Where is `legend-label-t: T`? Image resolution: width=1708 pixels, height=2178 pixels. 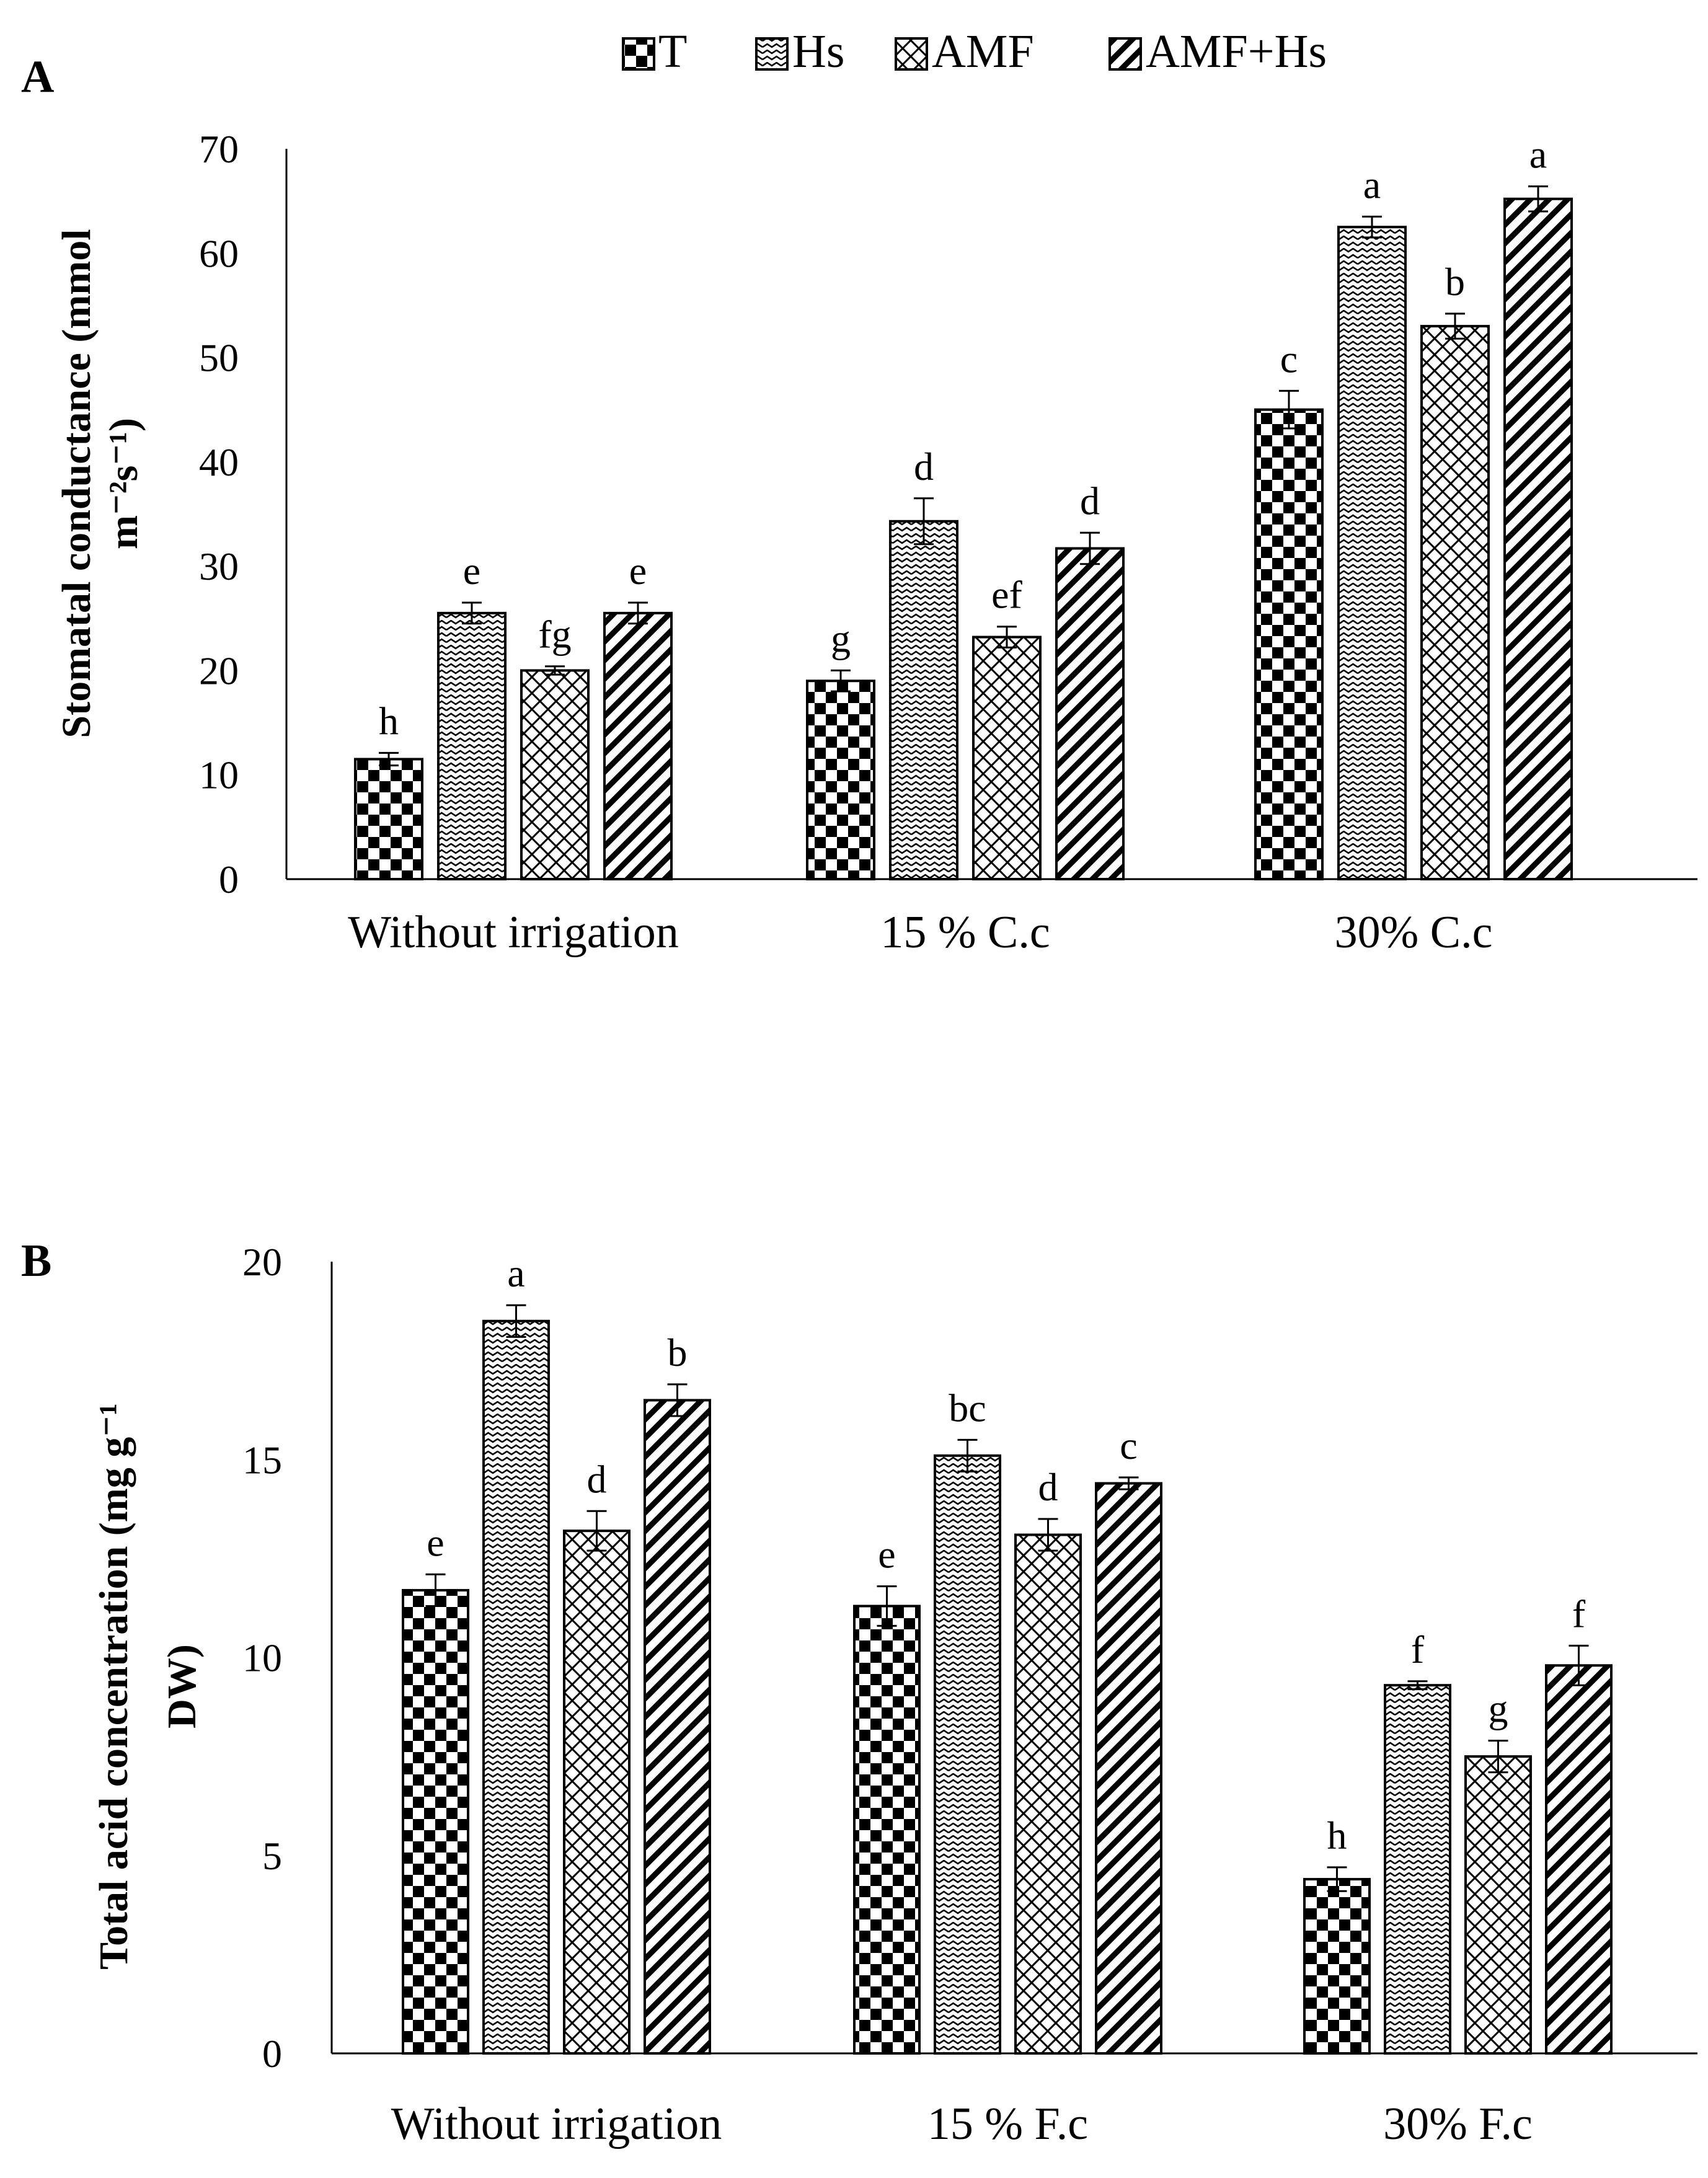
legend-label-t: T is located at coordinates (672, 51).